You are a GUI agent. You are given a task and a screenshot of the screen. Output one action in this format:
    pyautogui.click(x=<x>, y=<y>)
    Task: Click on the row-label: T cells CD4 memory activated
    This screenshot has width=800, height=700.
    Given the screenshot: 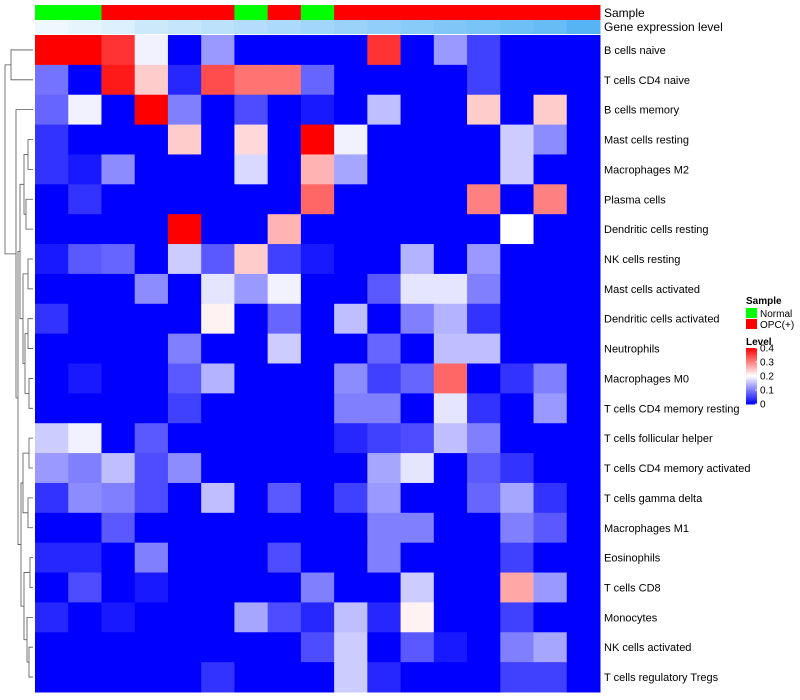 What is the action you would take?
    pyautogui.click(x=677, y=469)
    